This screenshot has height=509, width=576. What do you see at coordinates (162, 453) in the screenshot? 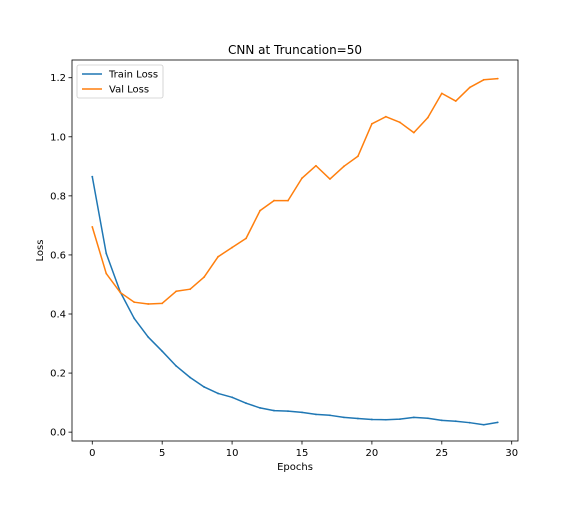
I see `x-tick-label: 5` at bounding box center [162, 453].